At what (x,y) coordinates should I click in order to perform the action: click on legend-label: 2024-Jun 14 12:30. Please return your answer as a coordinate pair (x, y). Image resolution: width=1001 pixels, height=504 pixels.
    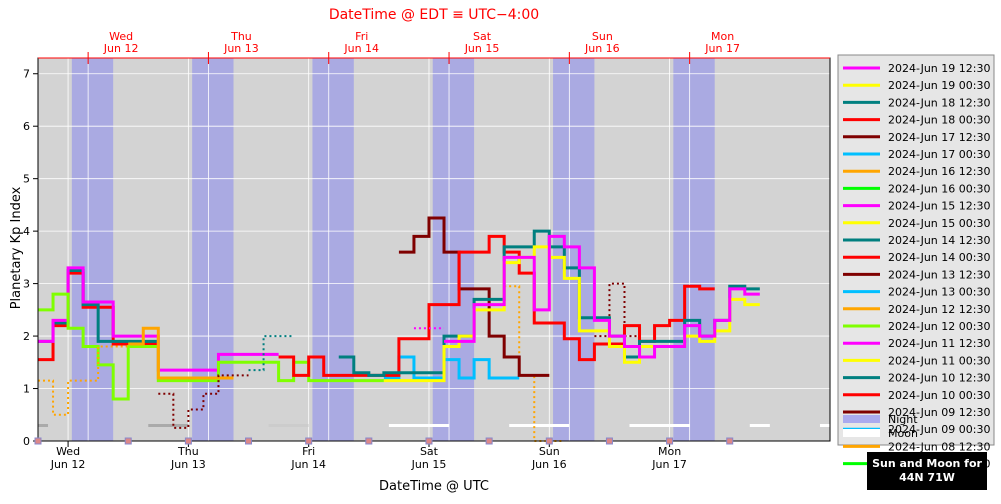
    Looking at the image, I should click on (939, 240).